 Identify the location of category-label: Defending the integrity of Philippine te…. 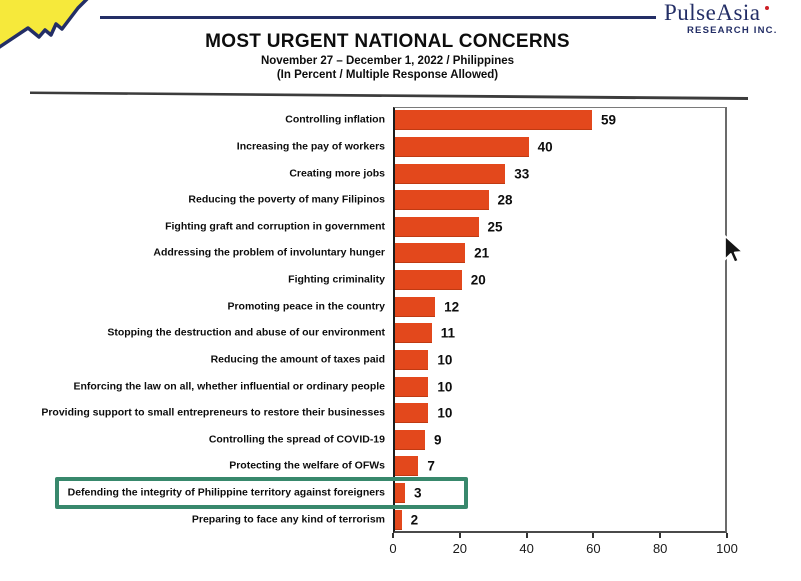
(226, 492).